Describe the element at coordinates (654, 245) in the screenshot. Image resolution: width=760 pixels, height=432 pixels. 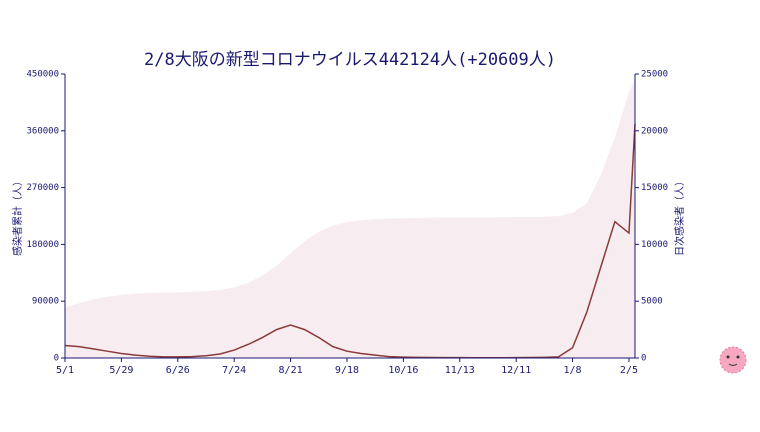
I see `y2-tick-label: 10000` at that location.